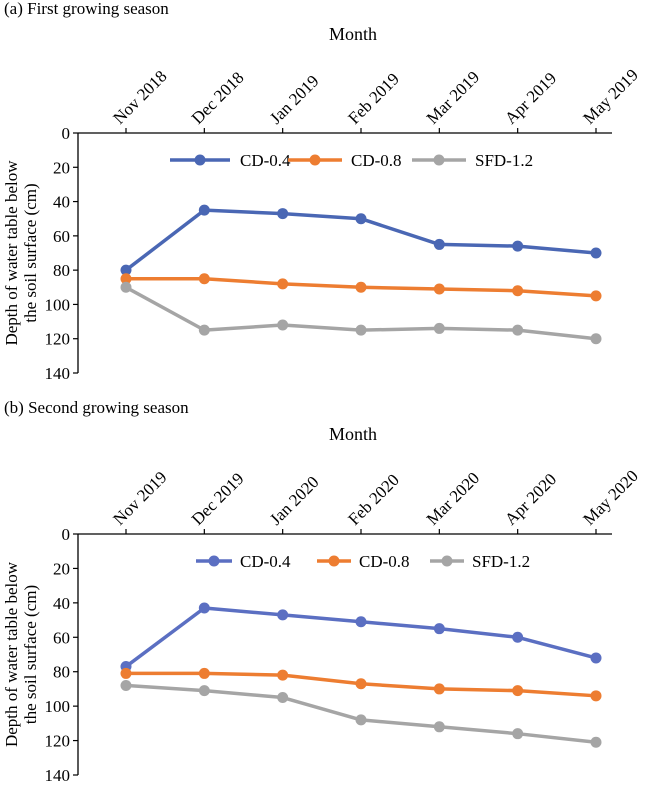  Describe the element at coordinates (86, 9) in the screenshot. I see `panel-1-label: (a) First growing season` at that location.